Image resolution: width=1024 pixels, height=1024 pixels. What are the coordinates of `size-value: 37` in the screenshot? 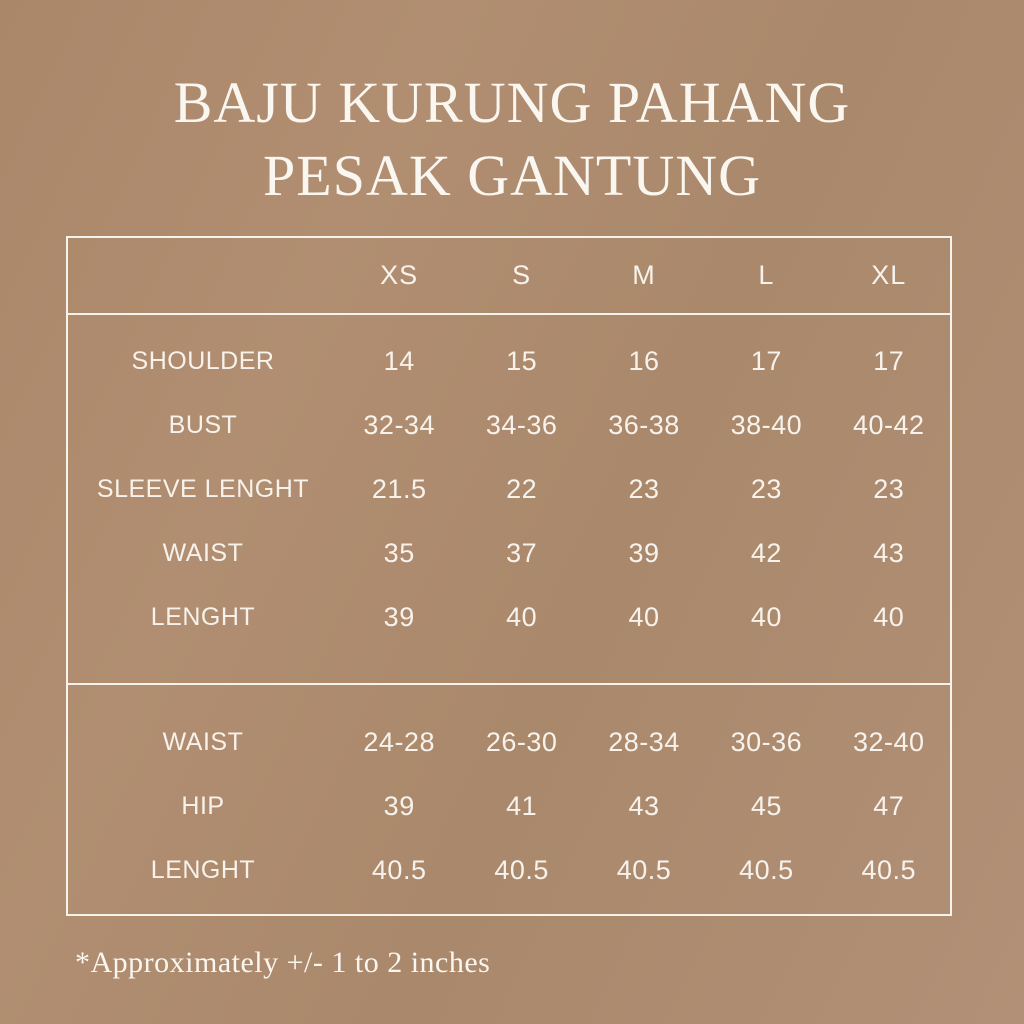 It's located at (522, 552).